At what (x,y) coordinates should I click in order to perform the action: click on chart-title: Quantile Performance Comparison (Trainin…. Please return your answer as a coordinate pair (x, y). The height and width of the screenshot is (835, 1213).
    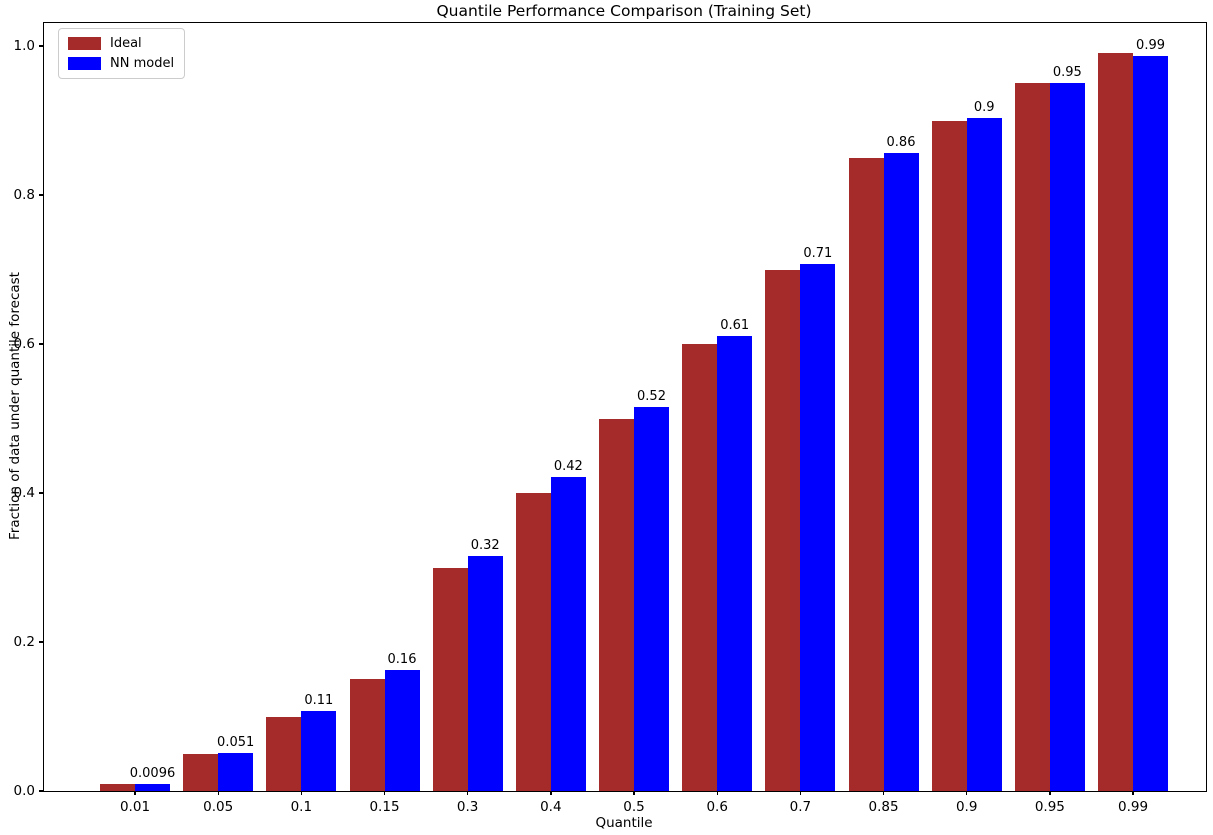
    Looking at the image, I should click on (624, 11).